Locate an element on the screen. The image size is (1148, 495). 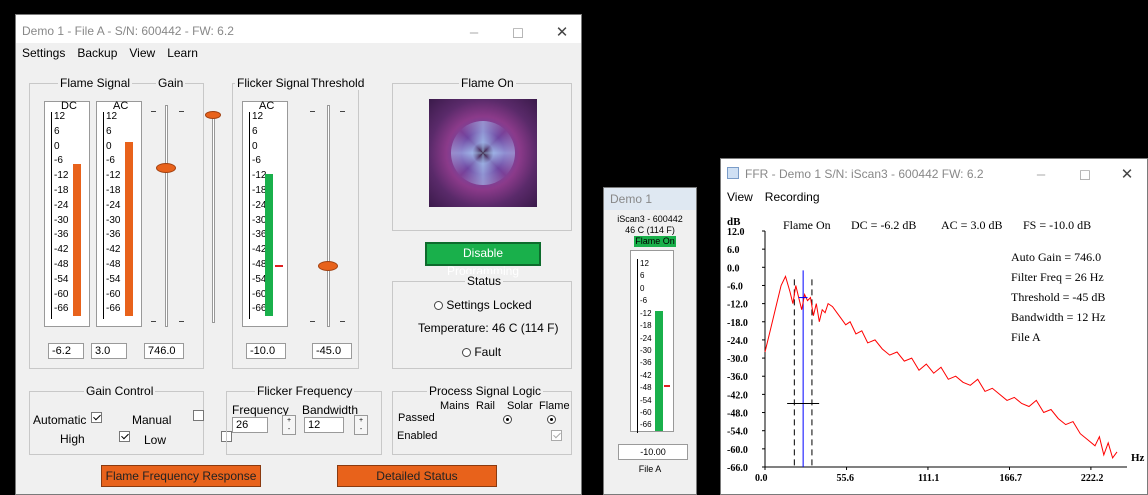
settings-locked-radio is located at coordinates (438, 306).